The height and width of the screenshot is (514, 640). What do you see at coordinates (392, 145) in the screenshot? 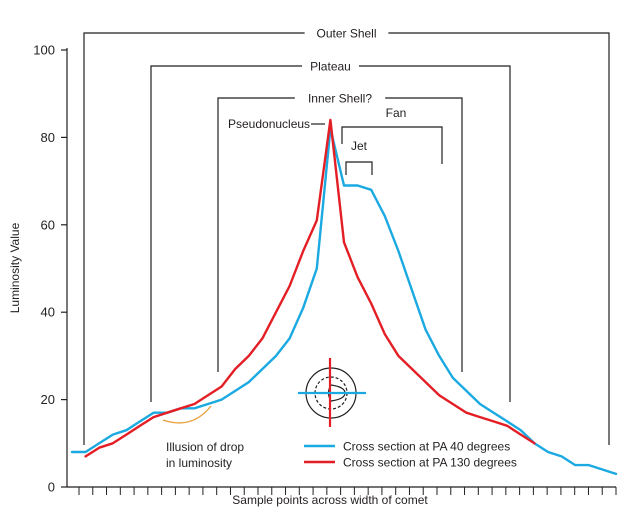
I see `fan-bracket-line` at bounding box center [392, 145].